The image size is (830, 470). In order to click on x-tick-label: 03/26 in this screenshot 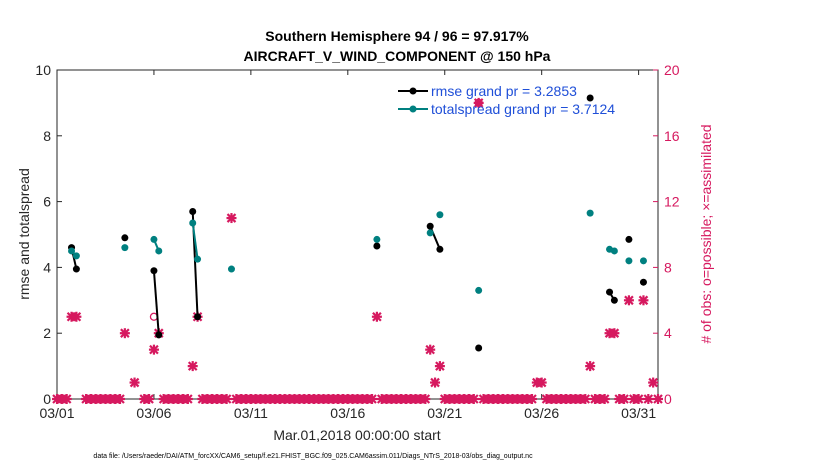, I will do `click(541, 413)`.